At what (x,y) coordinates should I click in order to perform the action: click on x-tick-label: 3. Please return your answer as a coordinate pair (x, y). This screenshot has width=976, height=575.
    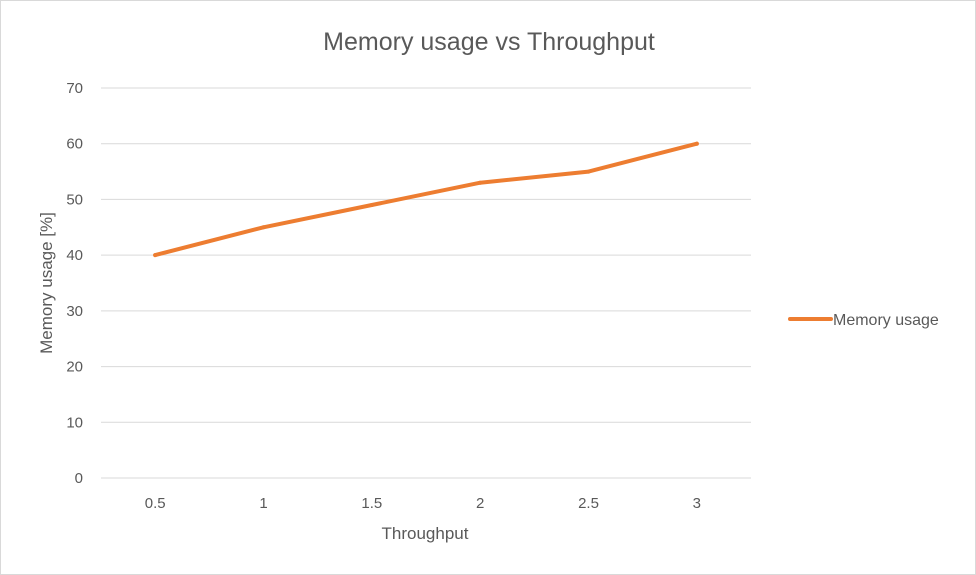
    Looking at the image, I should click on (697, 503).